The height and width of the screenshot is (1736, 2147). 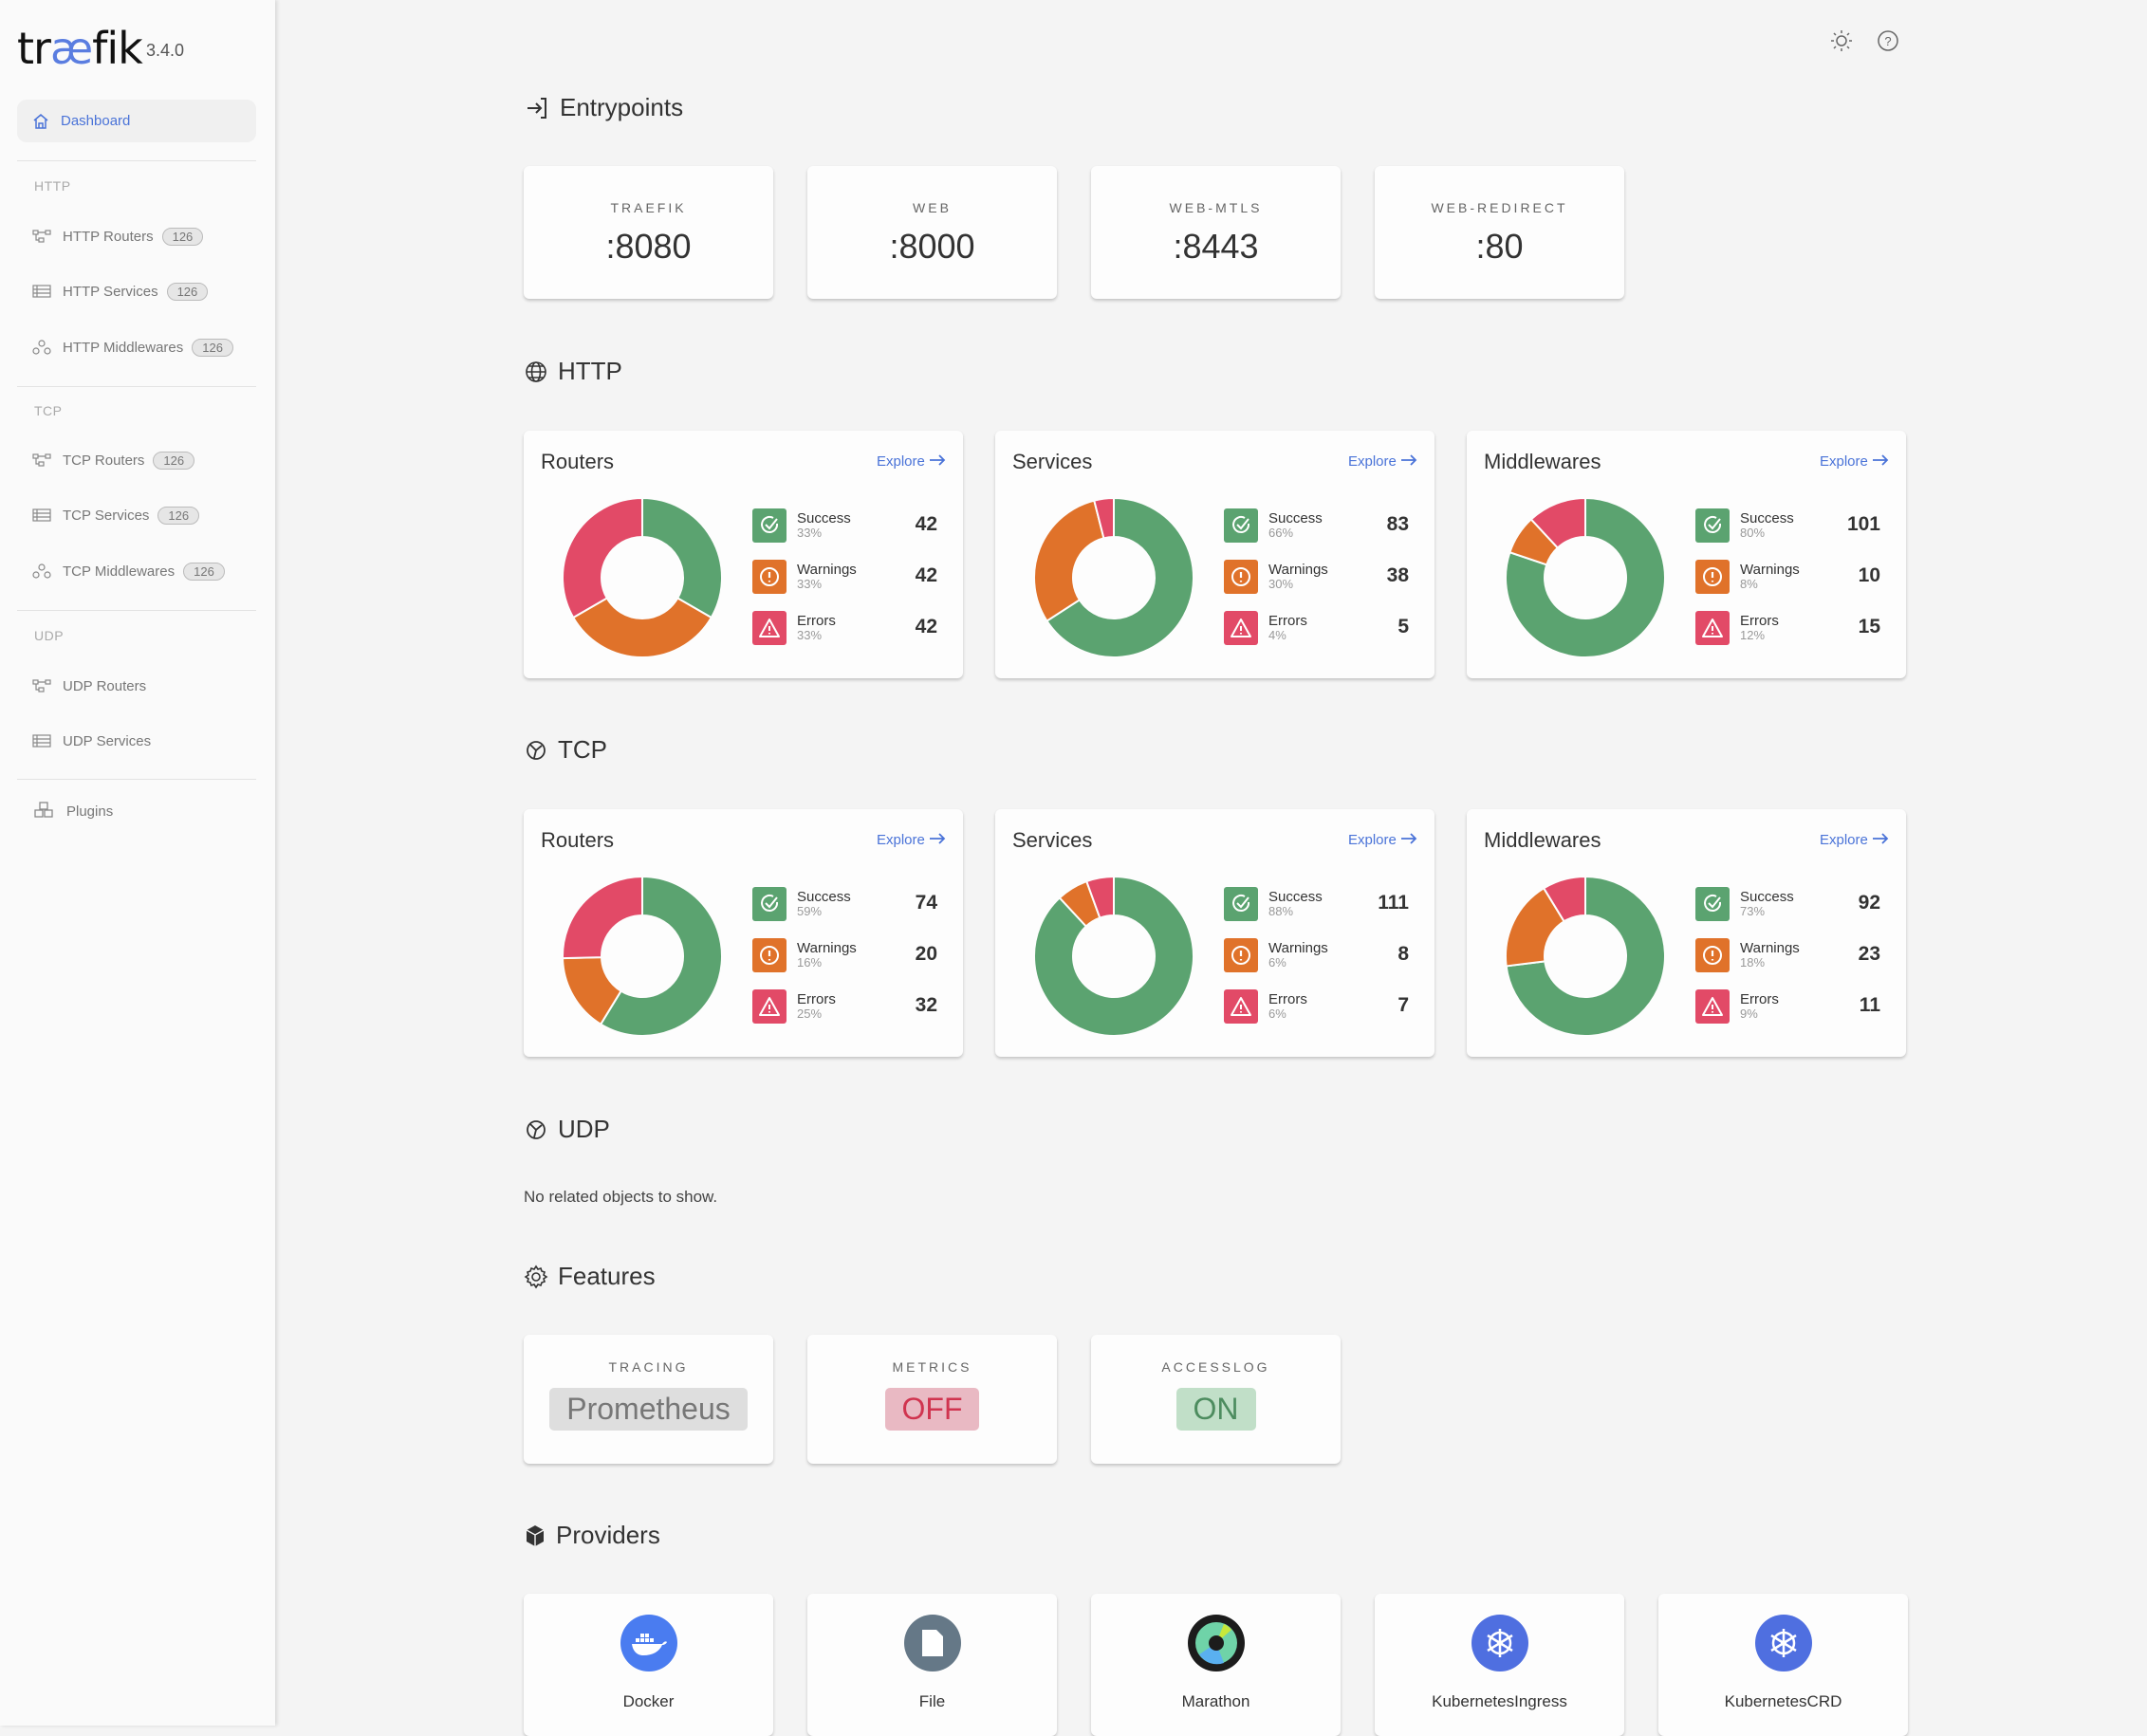 I want to click on help-icon: ?, so click(x=1888, y=40).